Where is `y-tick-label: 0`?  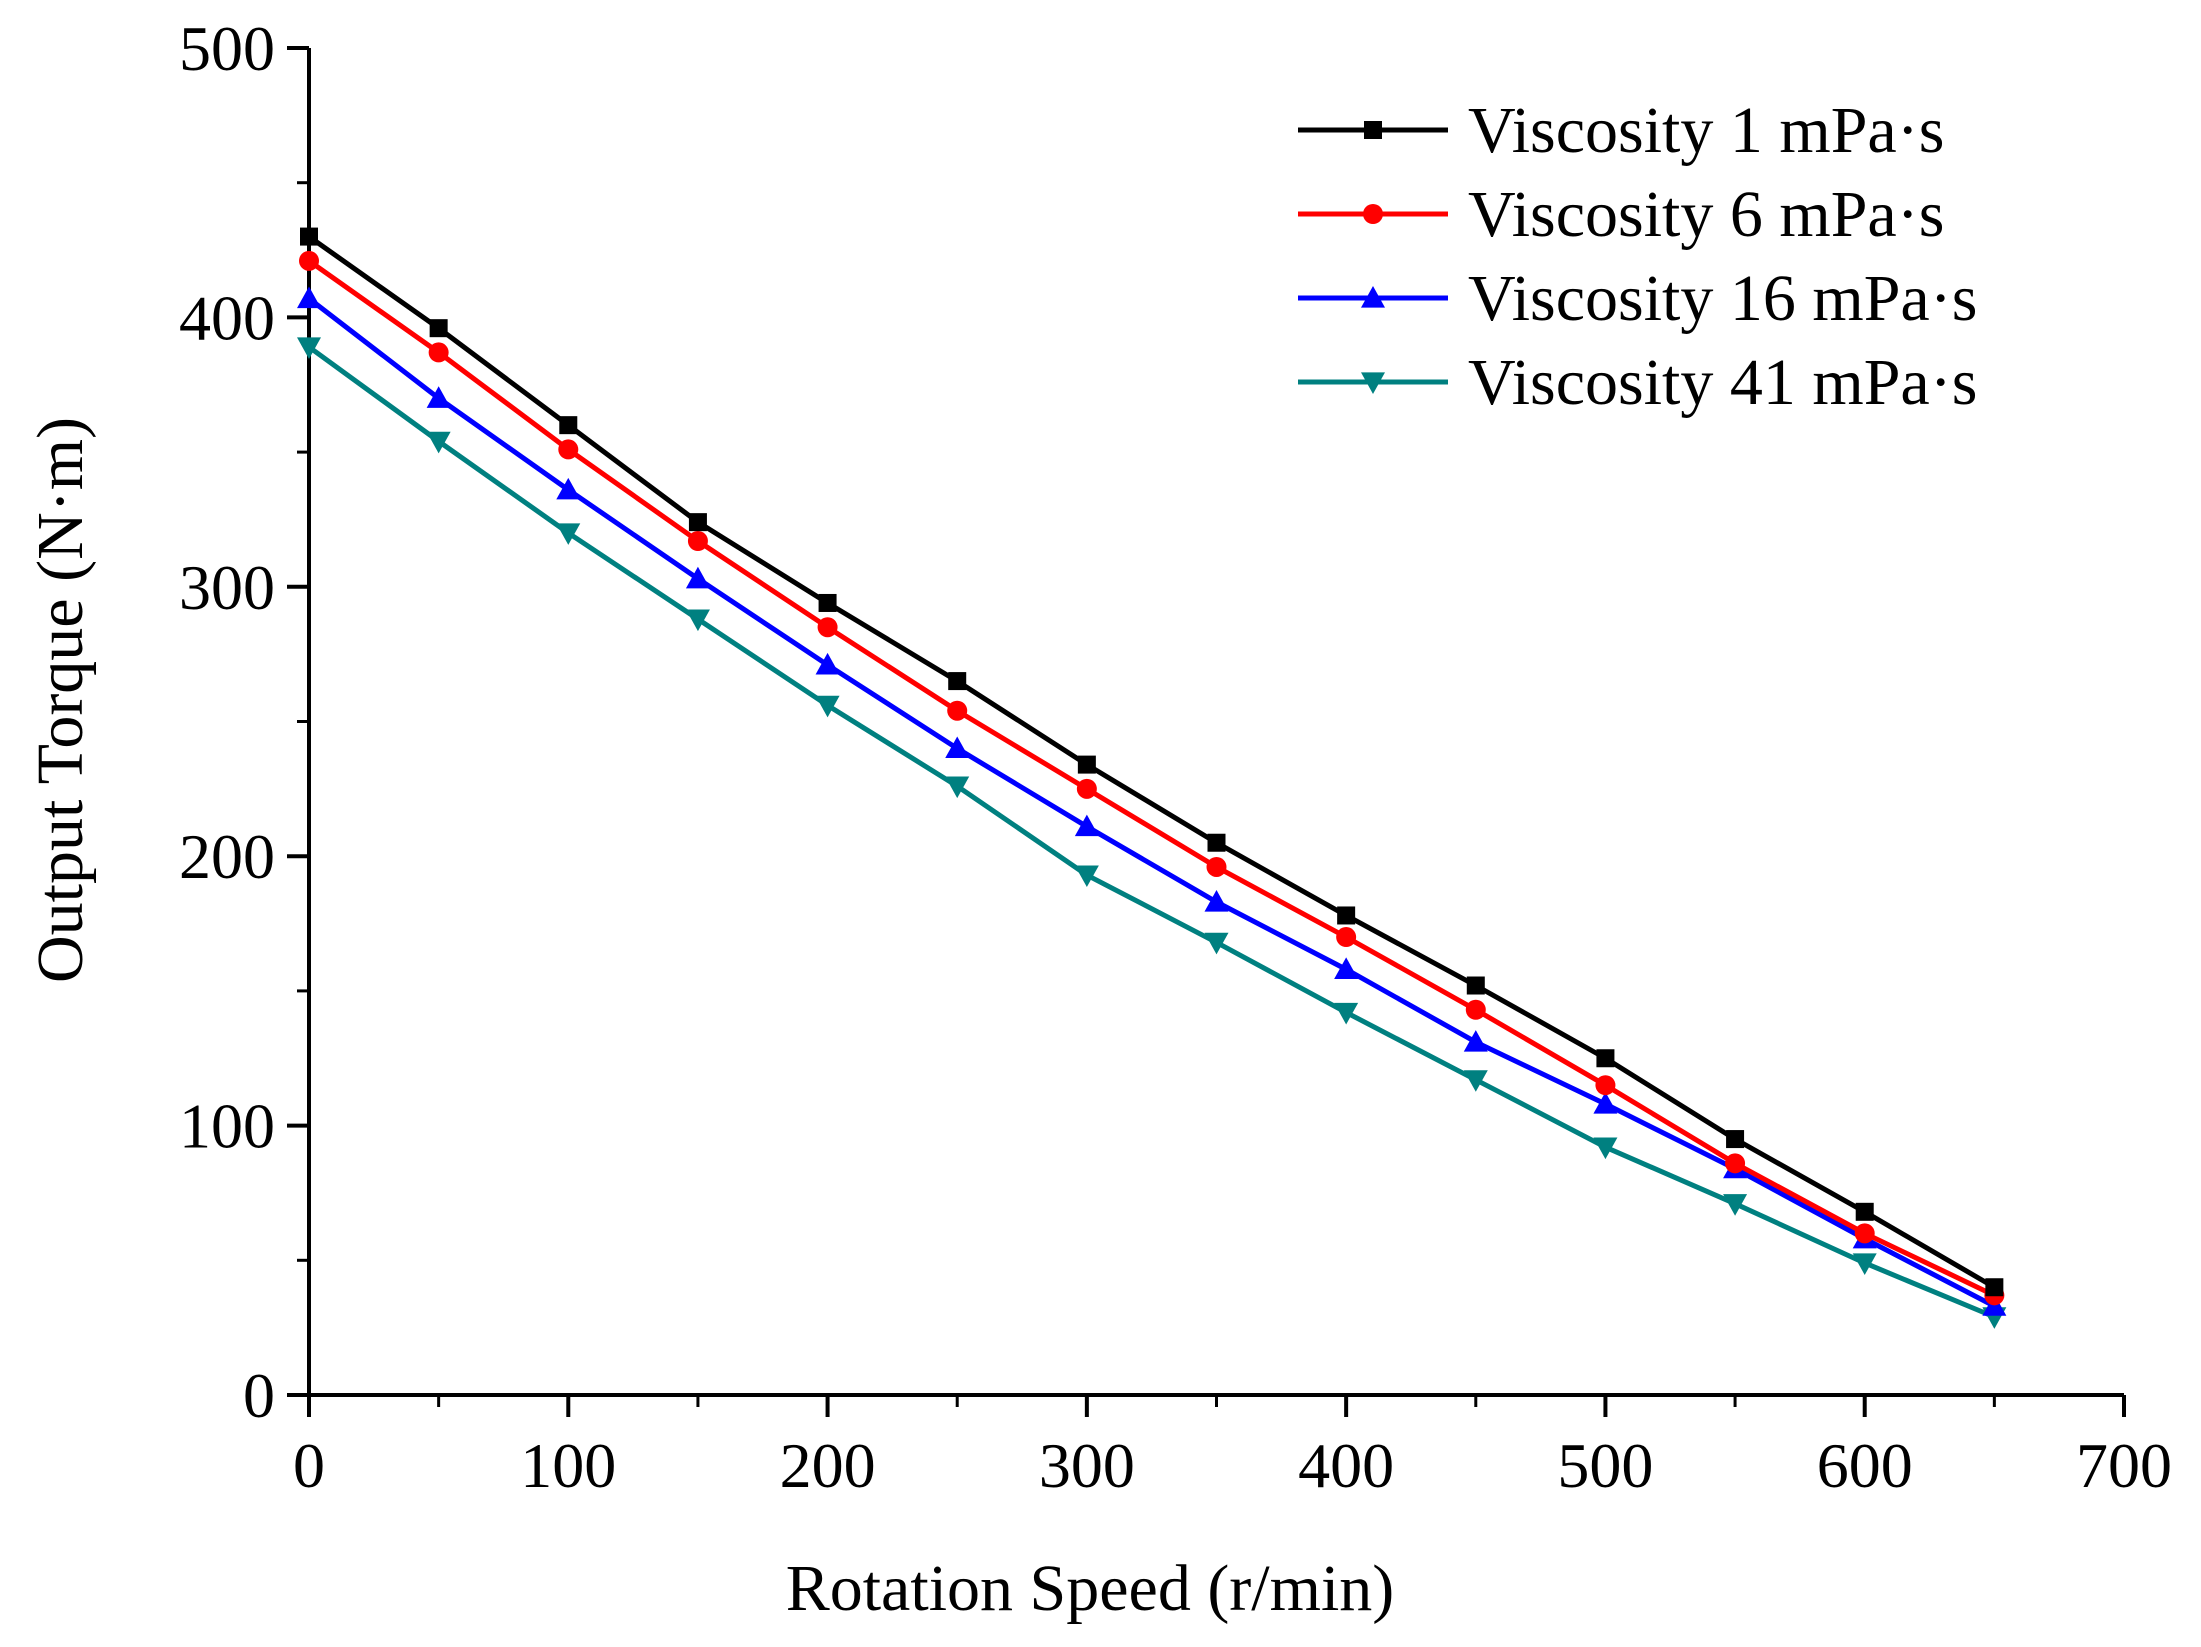 y-tick-label: 0 is located at coordinates (259, 1395).